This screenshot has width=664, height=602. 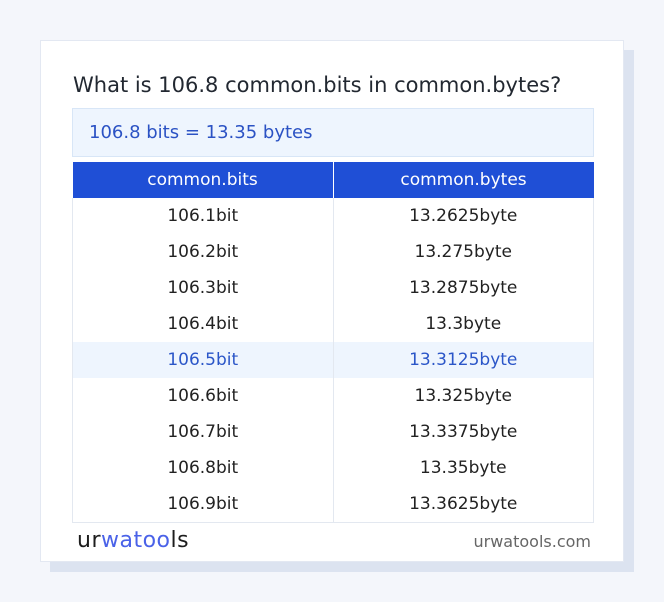 I want to click on bytes-cell: 13.325byte, so click(x=463, y=396).